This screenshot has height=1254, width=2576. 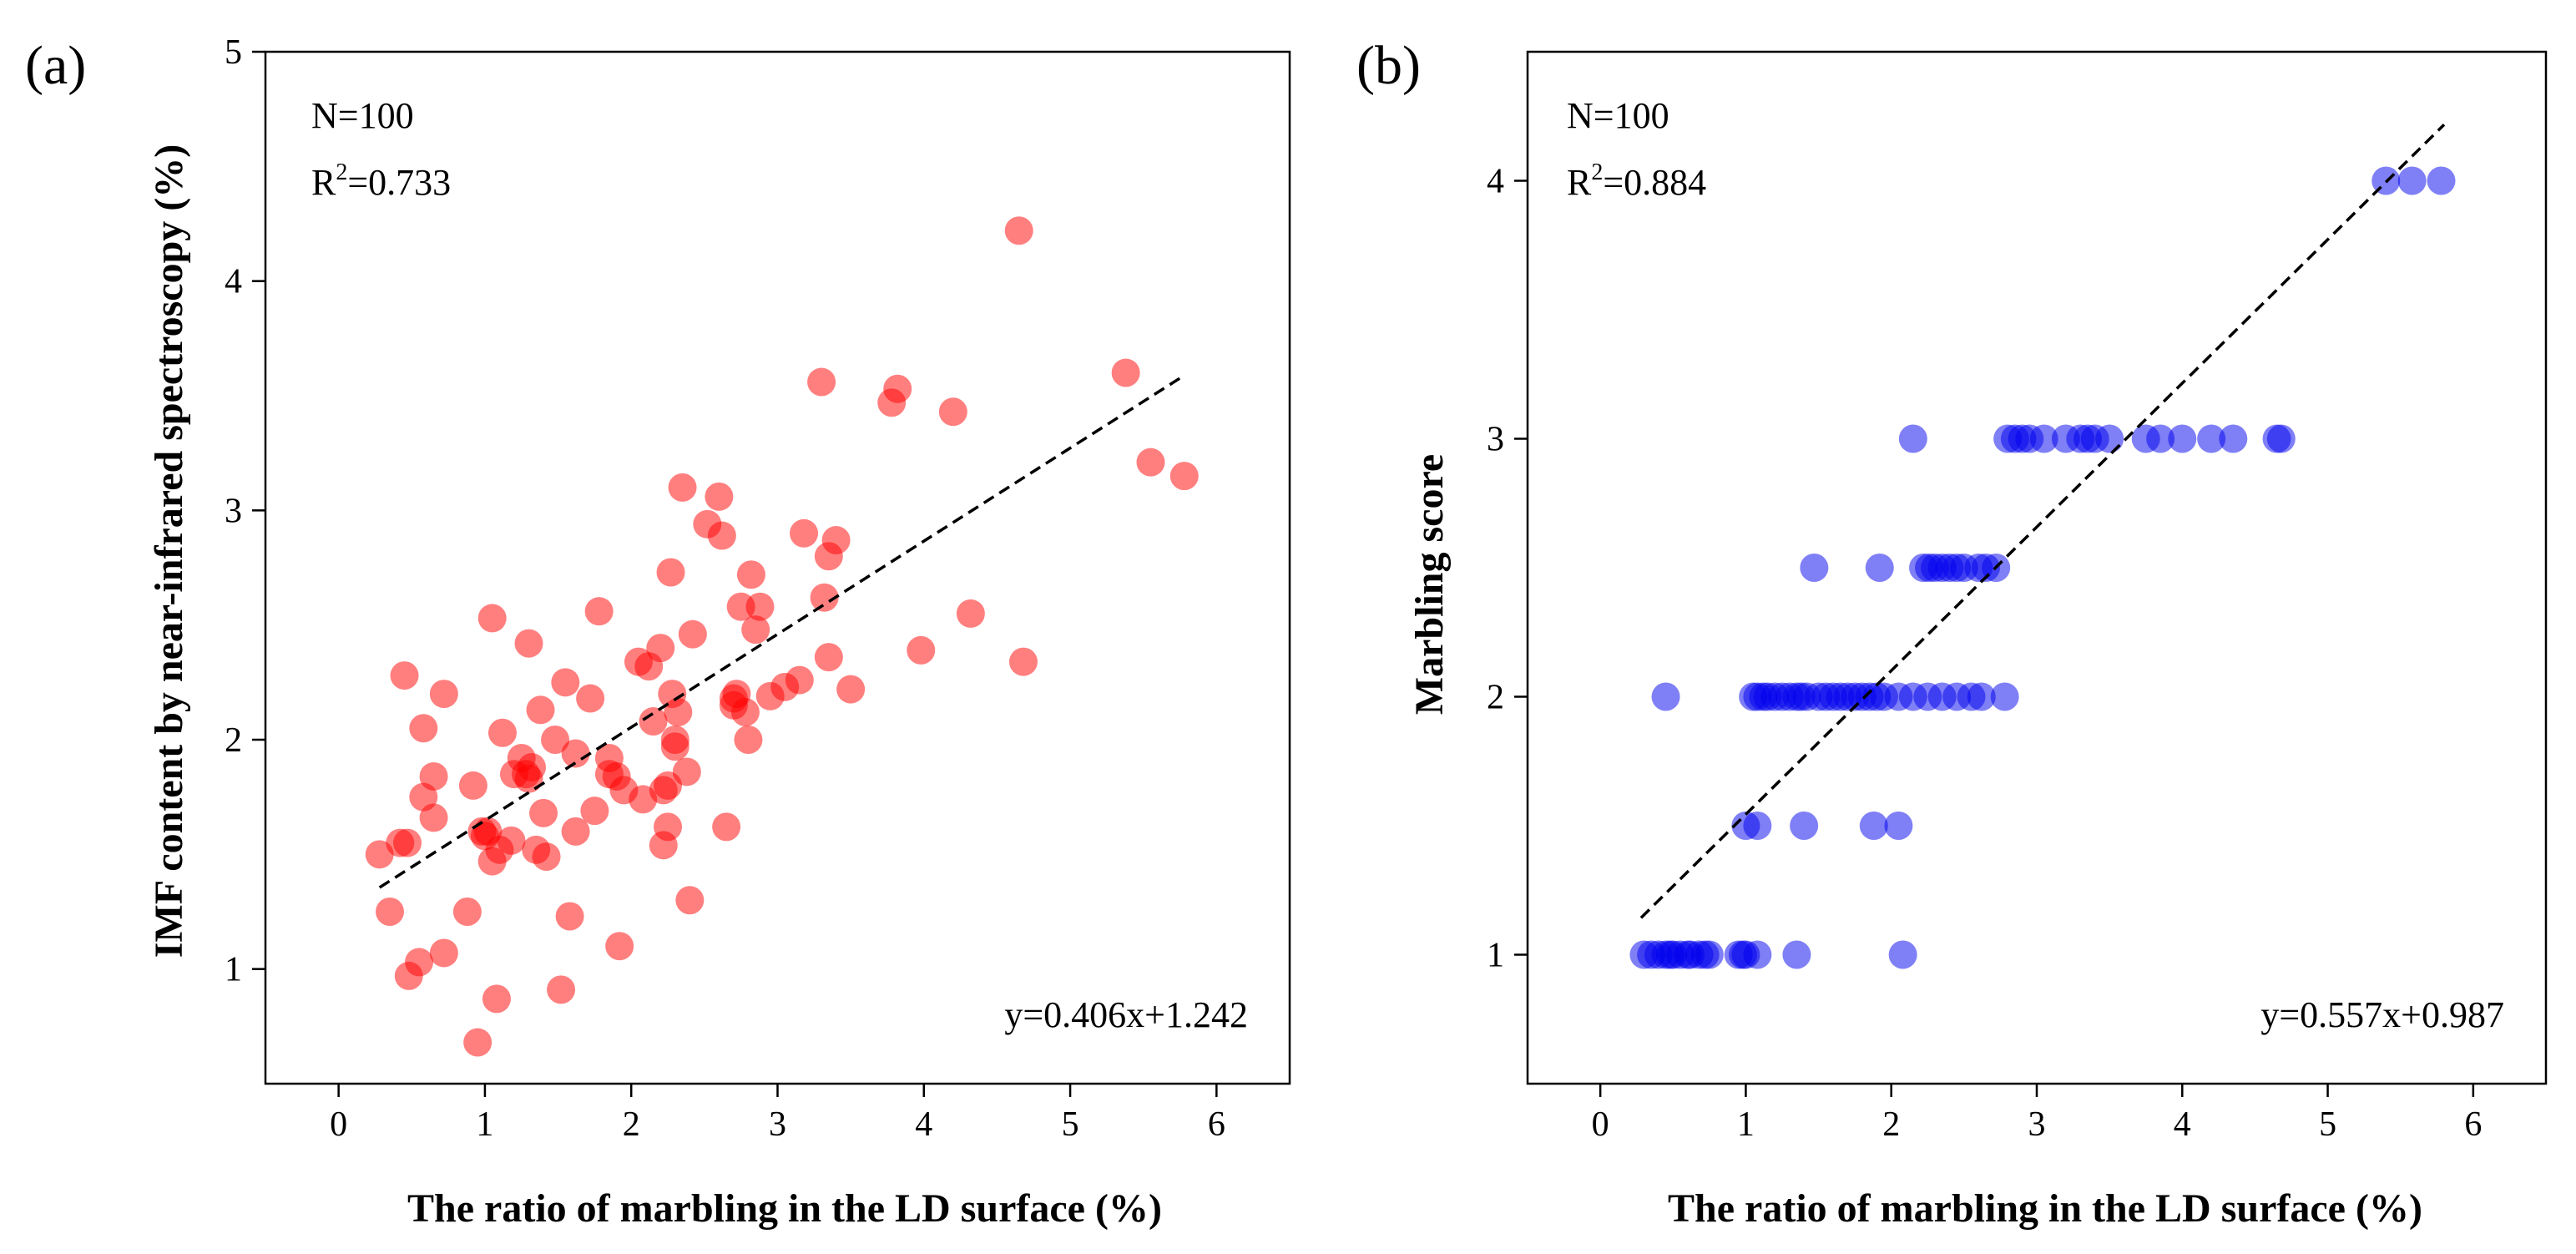 What do you see at coordinates (1495, 956) in the screenshot?
I see `panel-b-y-tick-label: 1` at bounding box center [1495, 956].